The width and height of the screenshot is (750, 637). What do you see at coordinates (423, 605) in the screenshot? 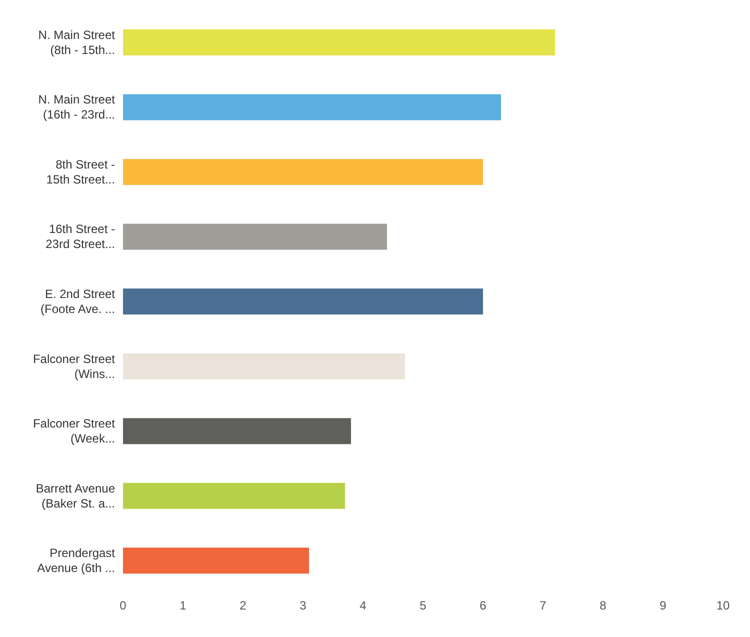
I see `x-tick-label: 5` at bounding box center [423, 605].